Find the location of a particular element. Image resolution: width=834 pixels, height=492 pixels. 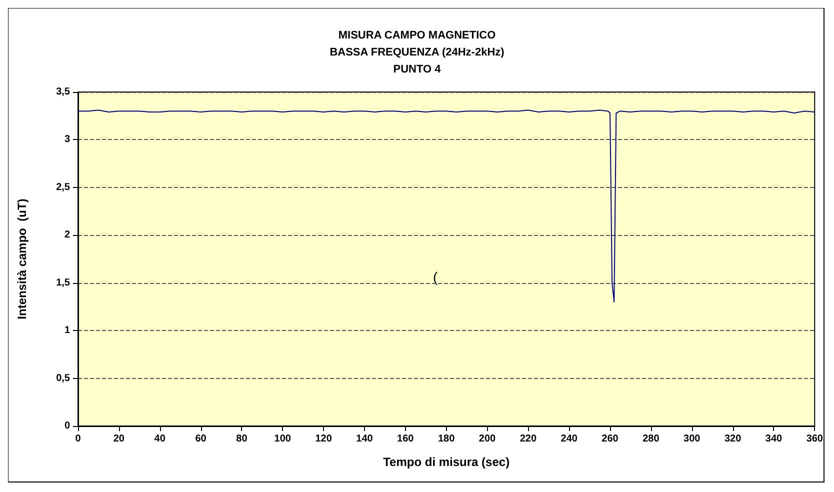

chart-title: MISURA CAMPO MAGNETICO BASSA FREQUENZA (24Hz-2kHz) PUNTO 4 is located at coordinates (417, 53).